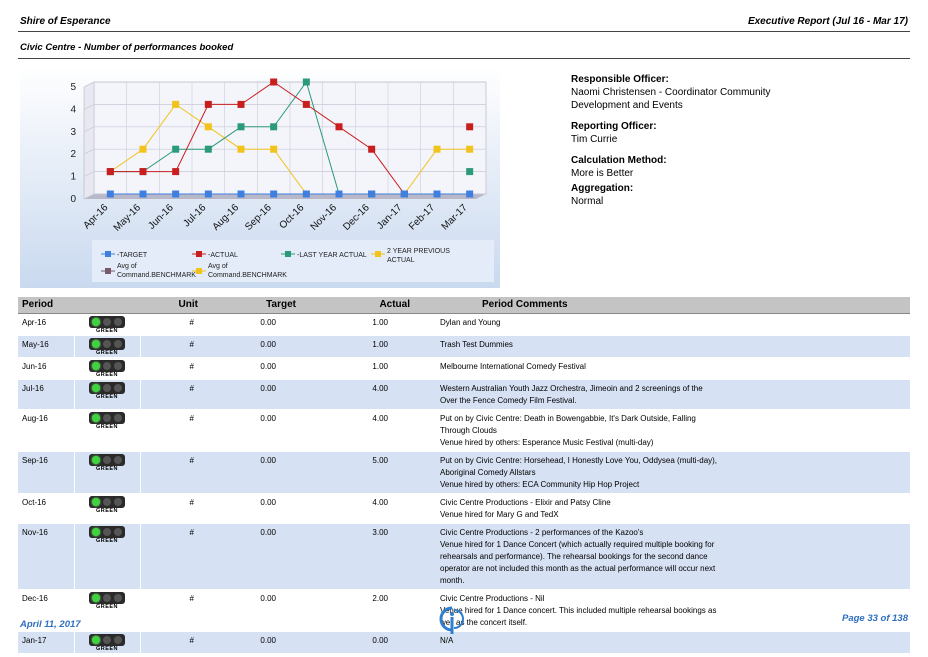 This screenshot has width=928, height=657. I want to click on comment-line: Aboriginal Comedy Allstars, so click(488, 472).